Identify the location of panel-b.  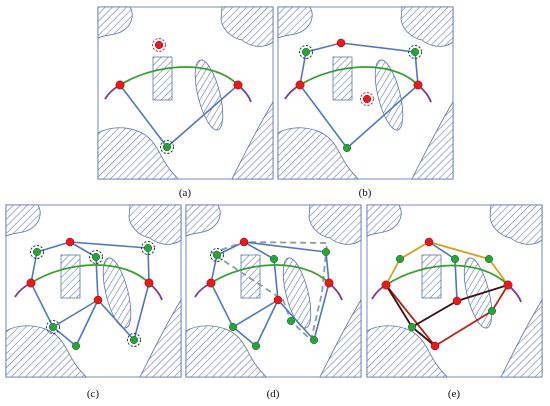
(365, 93).